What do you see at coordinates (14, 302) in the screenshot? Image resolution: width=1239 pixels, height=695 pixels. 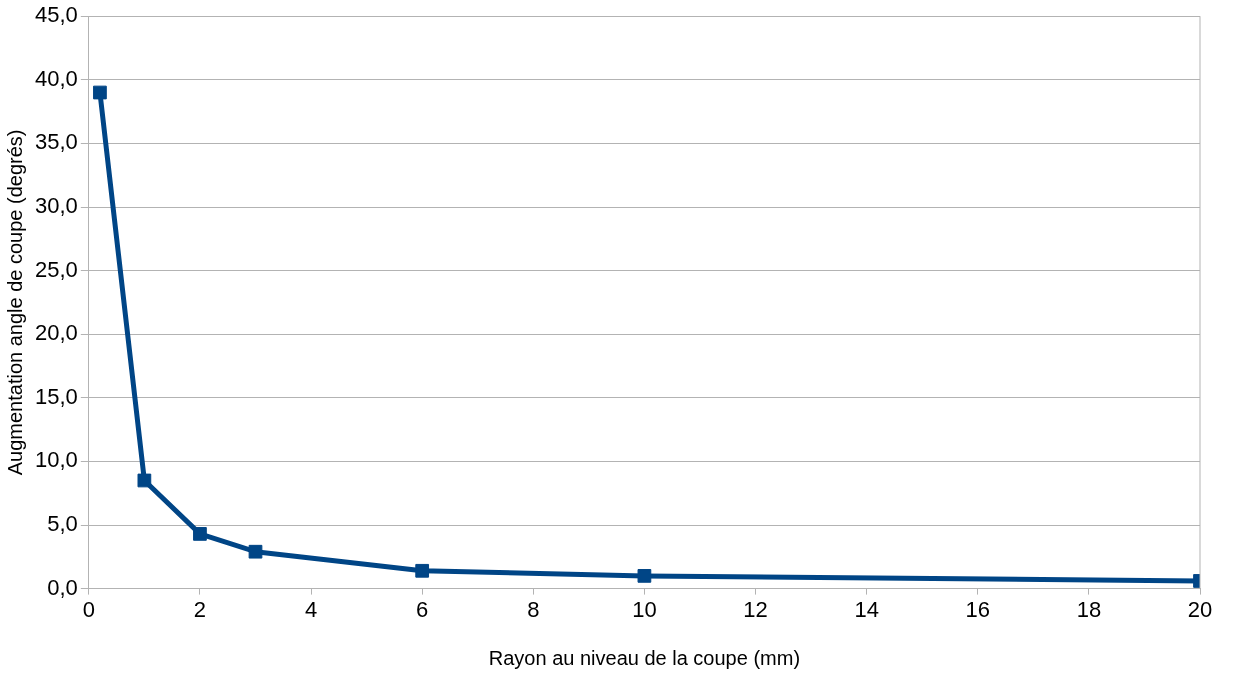 I see `y-axis-title: Augmentation angle de coupe (degrés)` at bounding box center [14, 302].